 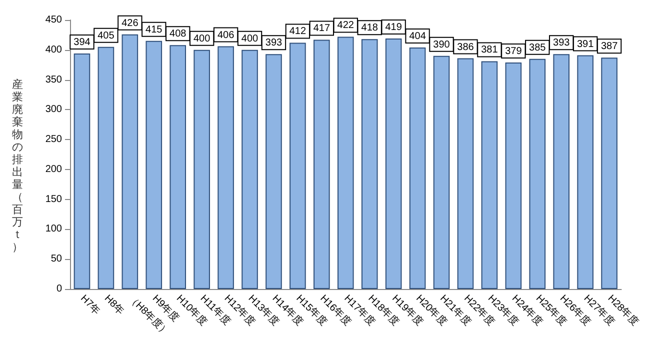 What do you see at coordinates (53, 169) in the screenshot?
I see `y-tick-label: 200` at bounding box center [53, 169].